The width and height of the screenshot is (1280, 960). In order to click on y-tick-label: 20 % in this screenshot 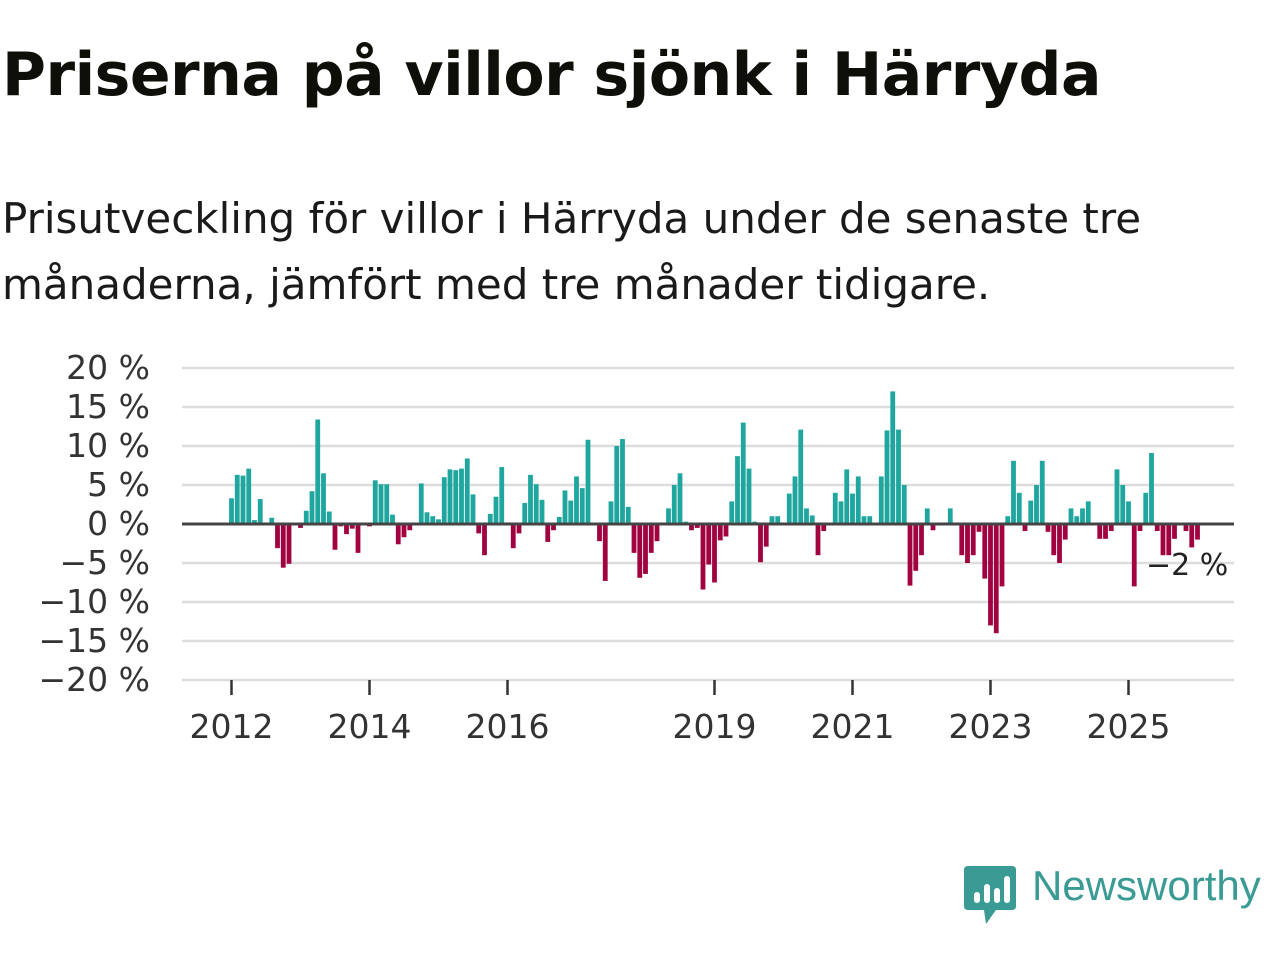, I will do `click(108, 367)`.